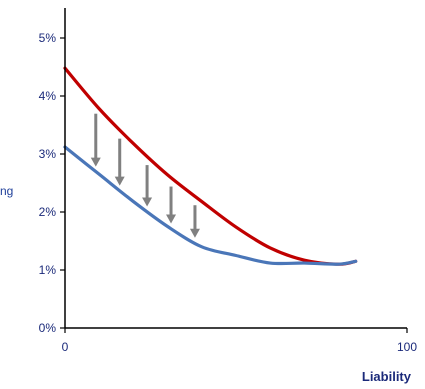 The height and width of the screenshot is (389, 425). I want to click on arrows-layer, so click(145, 175).